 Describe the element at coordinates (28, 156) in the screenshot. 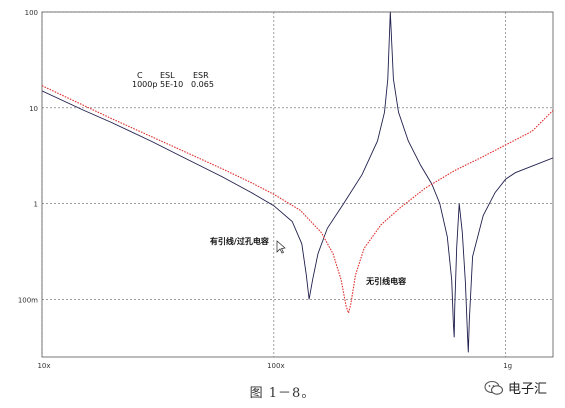

I see `y-axis-ticks: 100 10 1 100m` at that location.